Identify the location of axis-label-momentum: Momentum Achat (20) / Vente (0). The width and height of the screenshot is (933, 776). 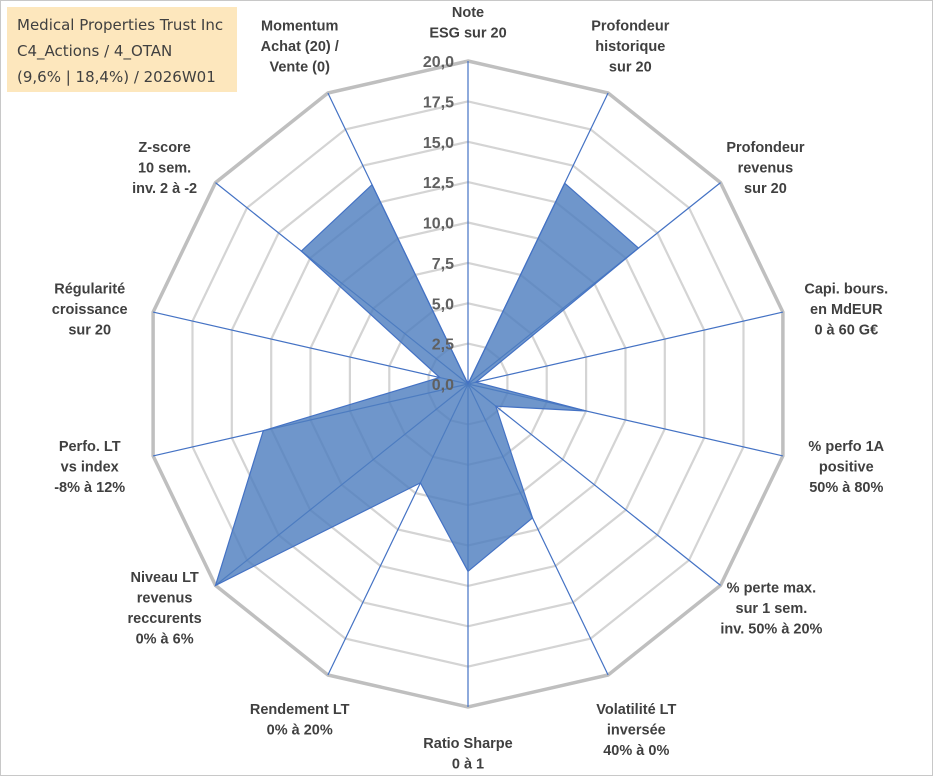
(300, 47).